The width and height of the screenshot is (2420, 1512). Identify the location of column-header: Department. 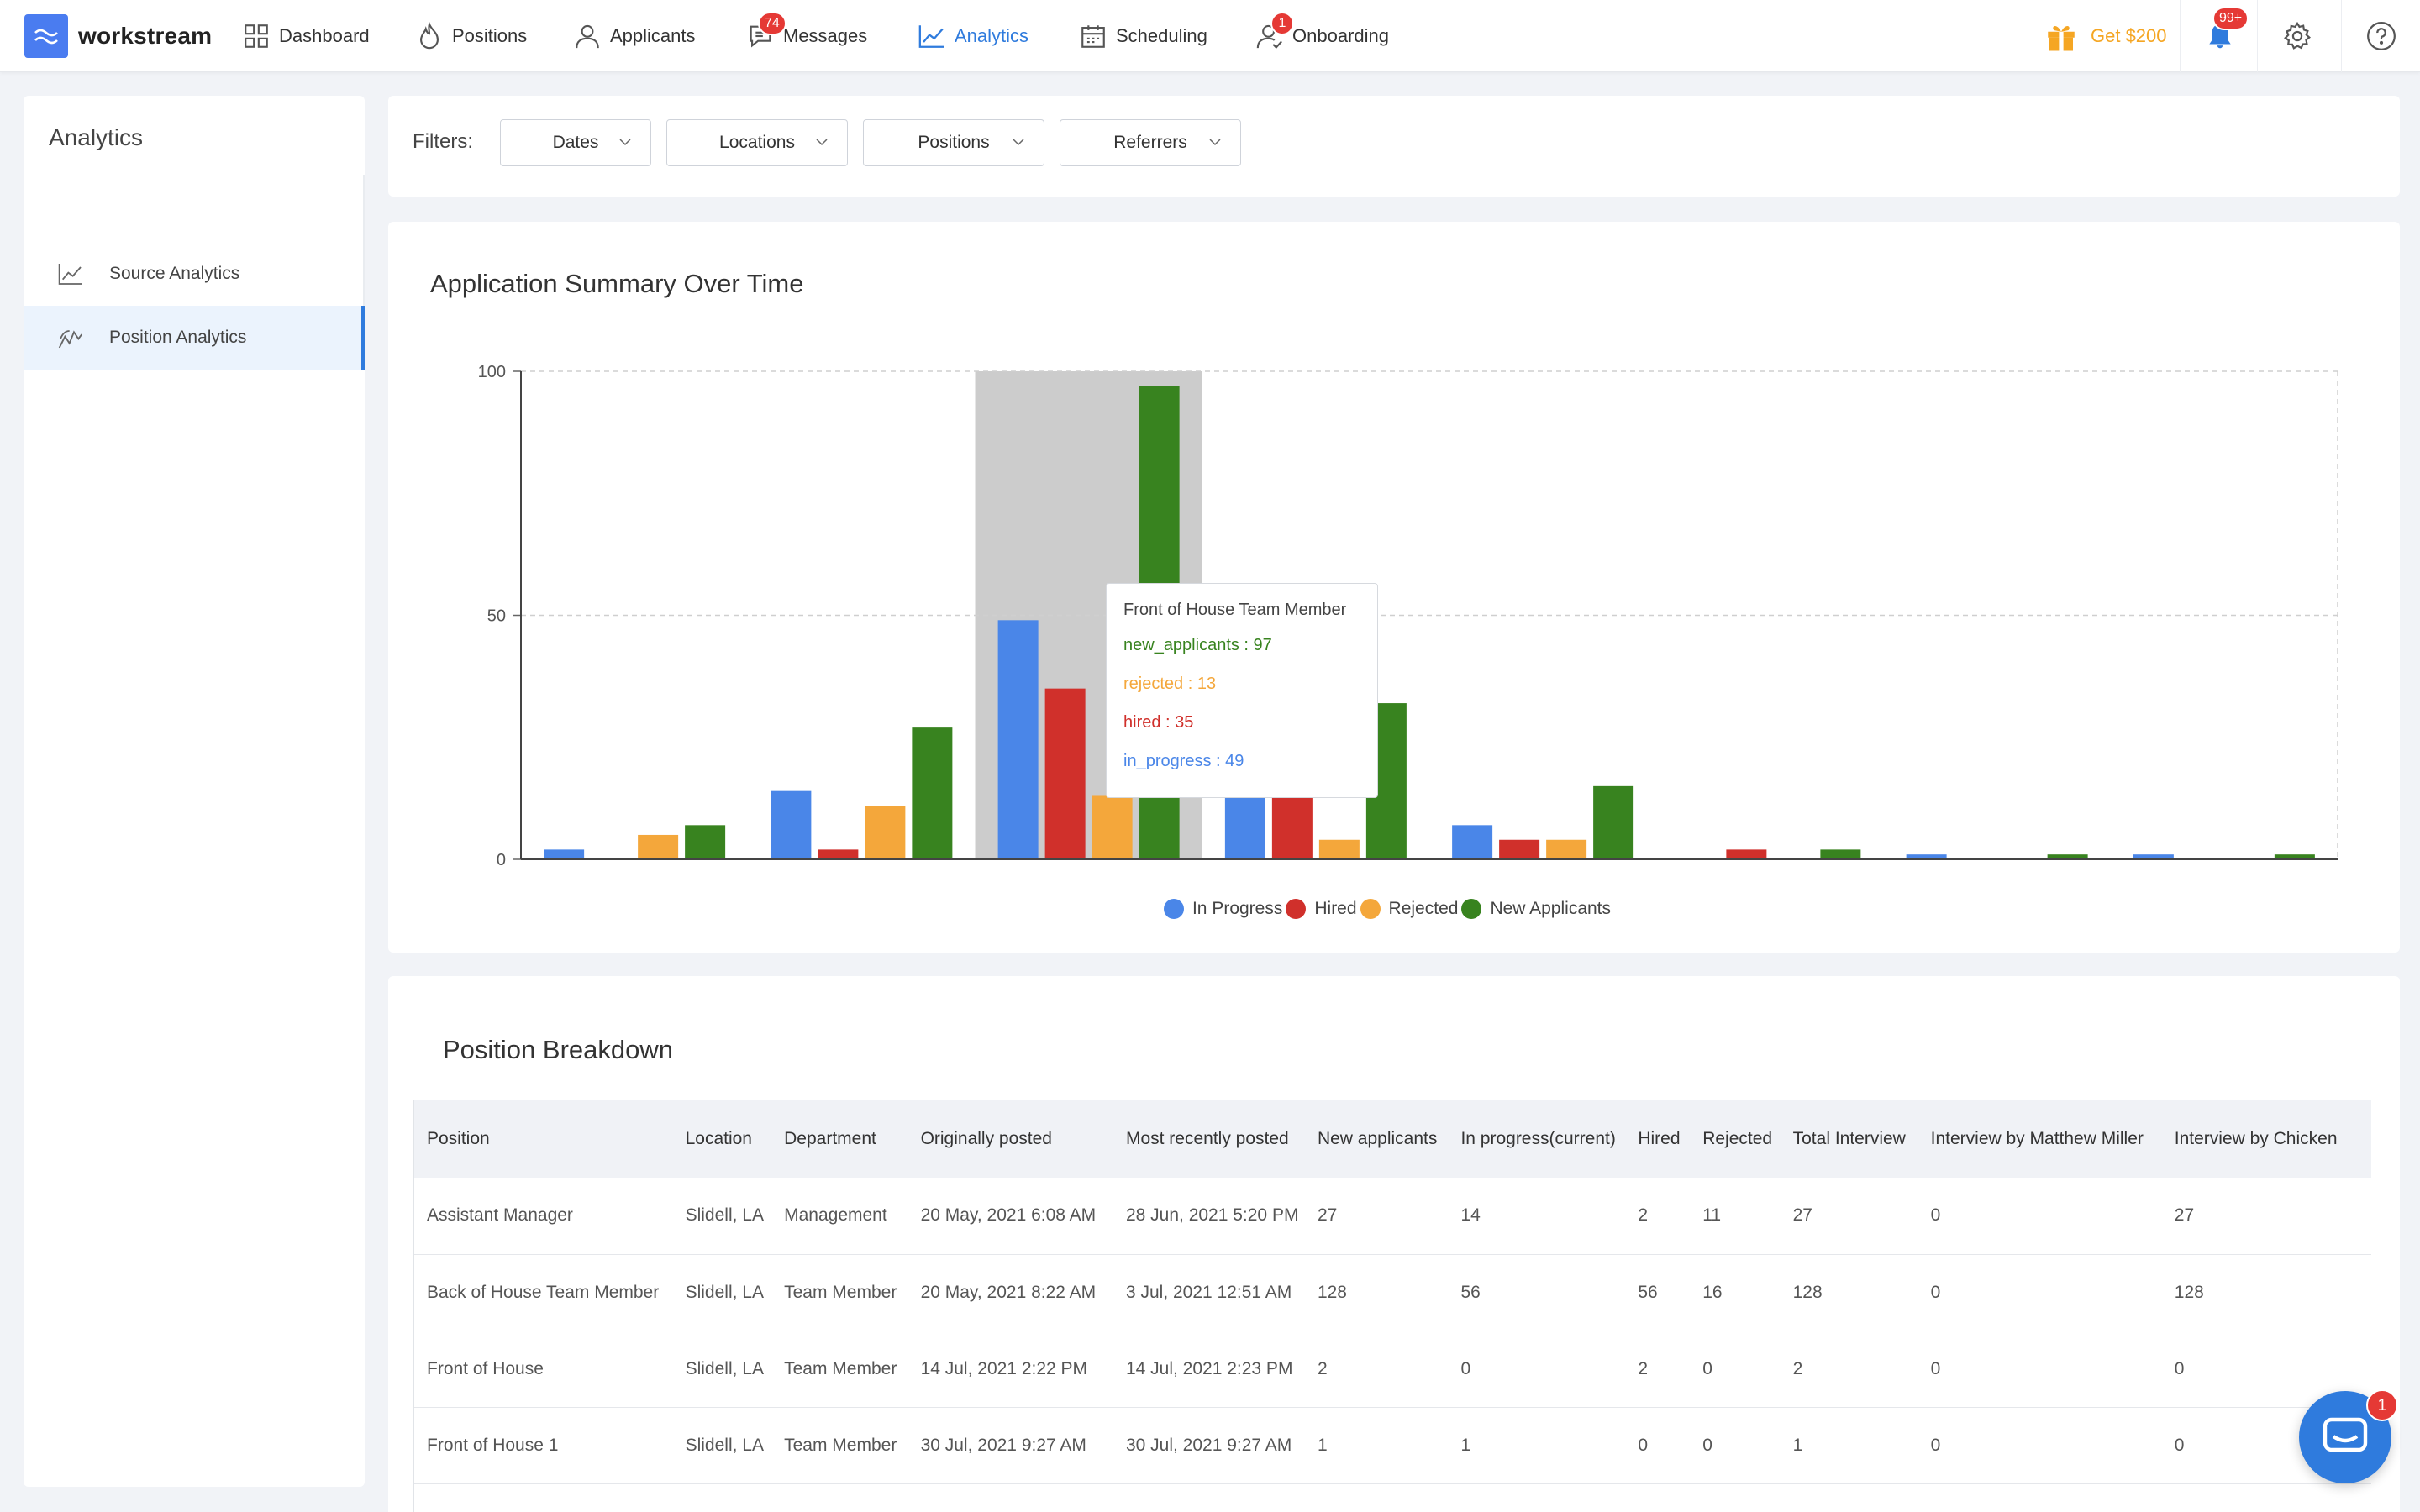
(830, 1138).